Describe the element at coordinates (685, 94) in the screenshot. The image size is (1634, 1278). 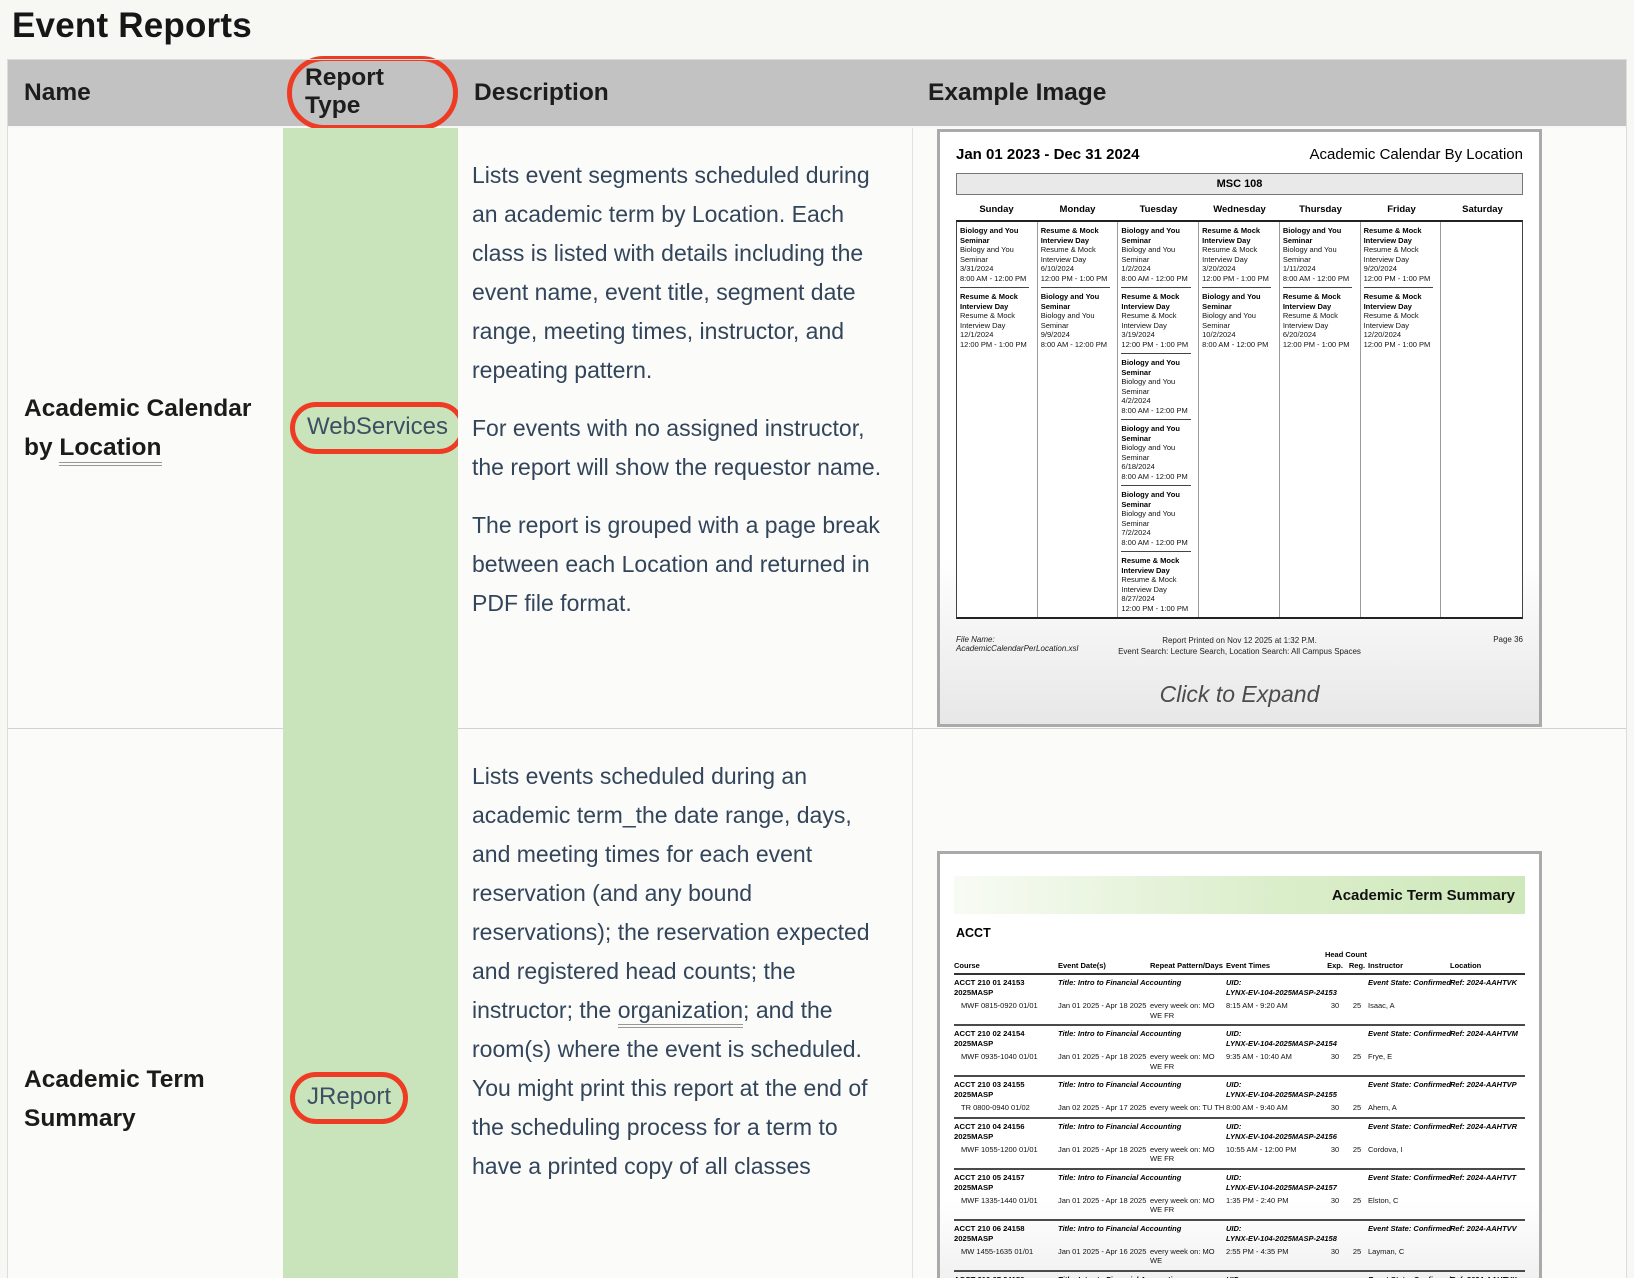
I see `column-header-description: Description` at that location.